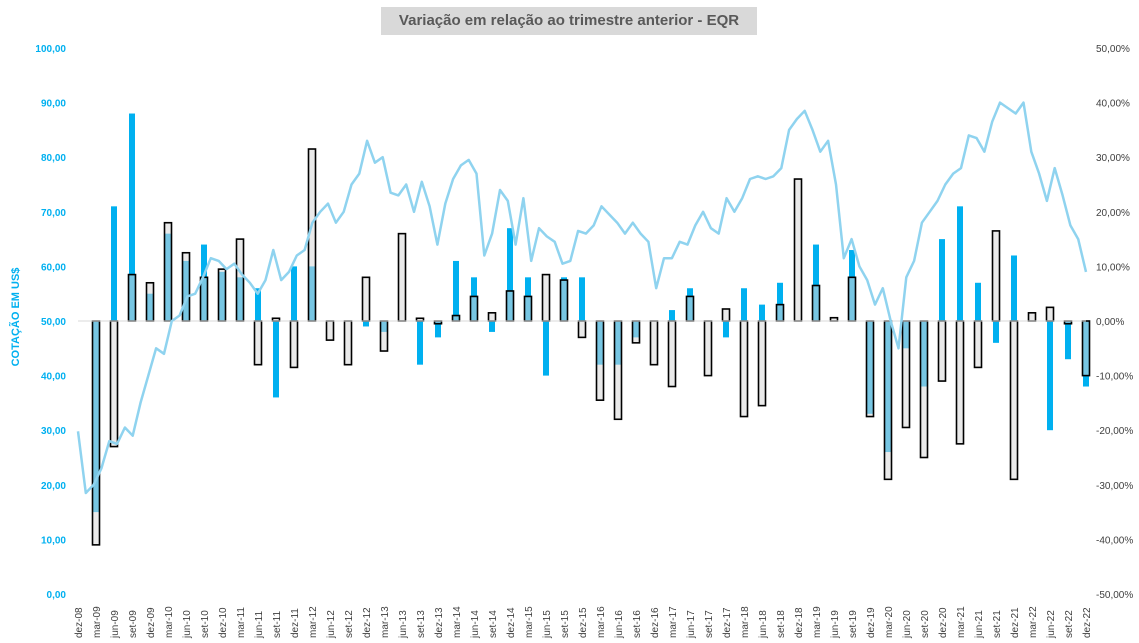  Describe the element at coordinates (871, 622) in the screenshot. I see `x-tick-label: dez-19` at that location.